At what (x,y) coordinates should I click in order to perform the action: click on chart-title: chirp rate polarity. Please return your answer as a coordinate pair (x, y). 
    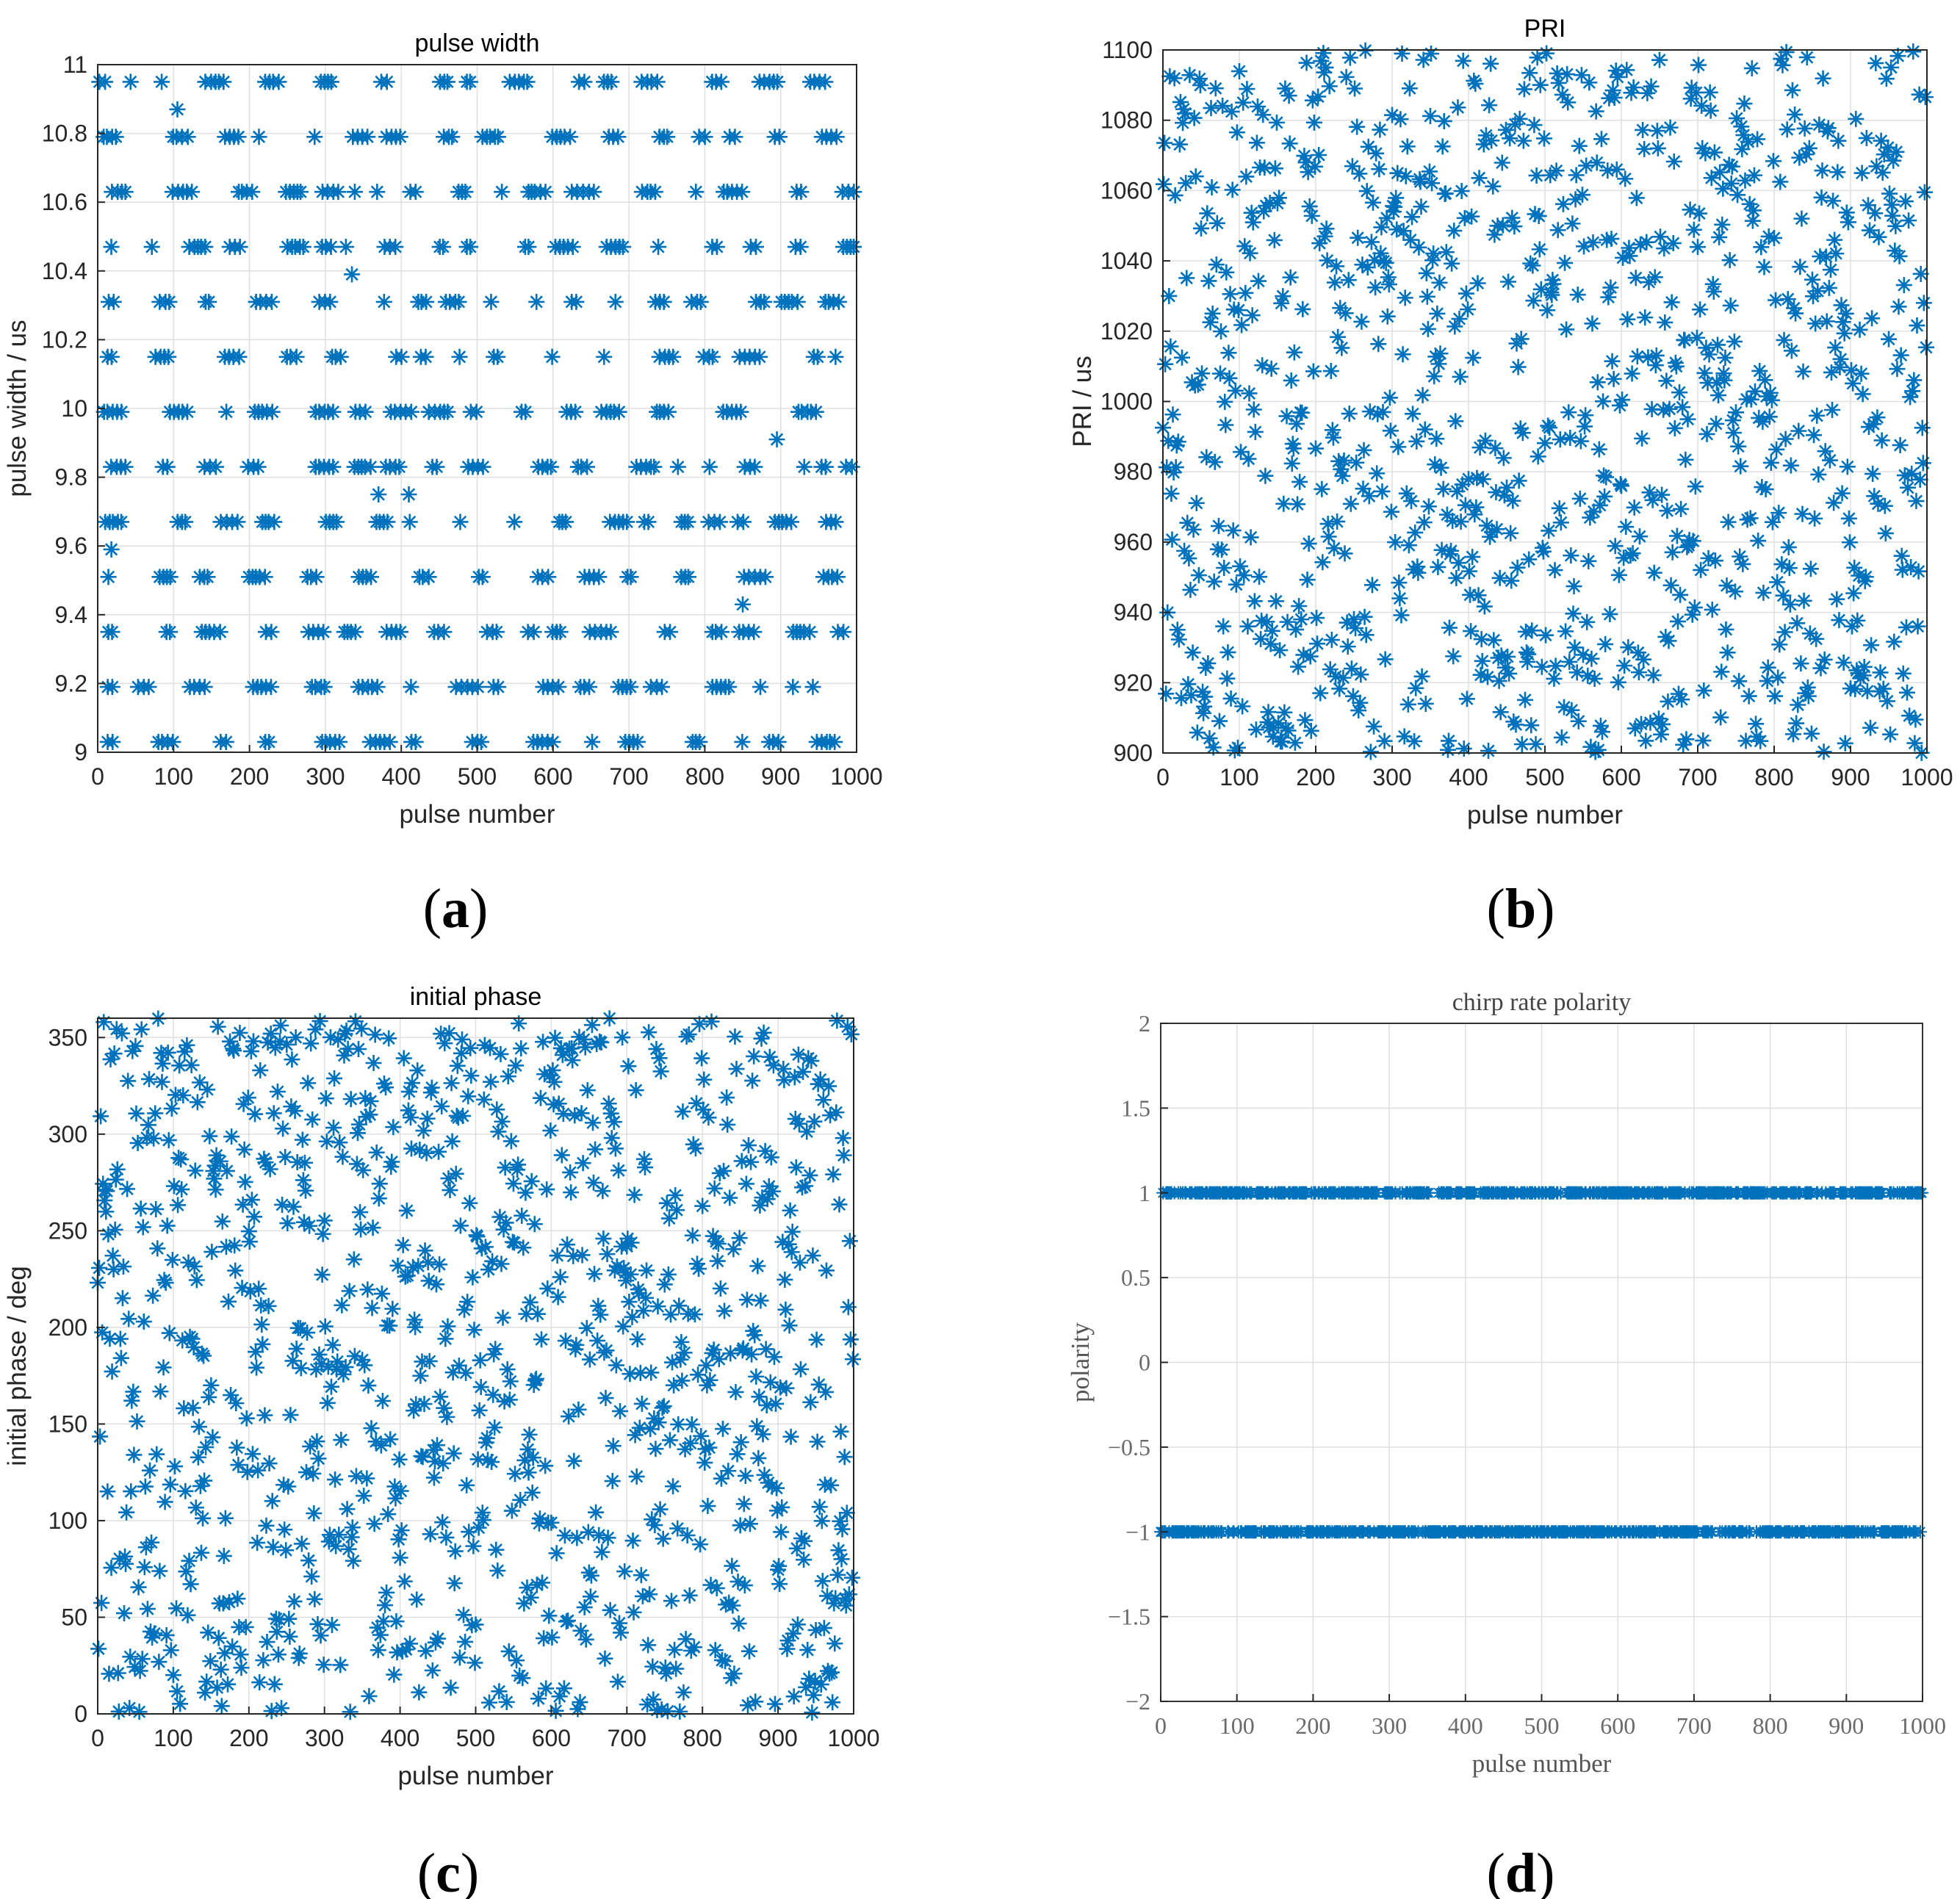
    Looking at the image, I should click on (1542, 1002).